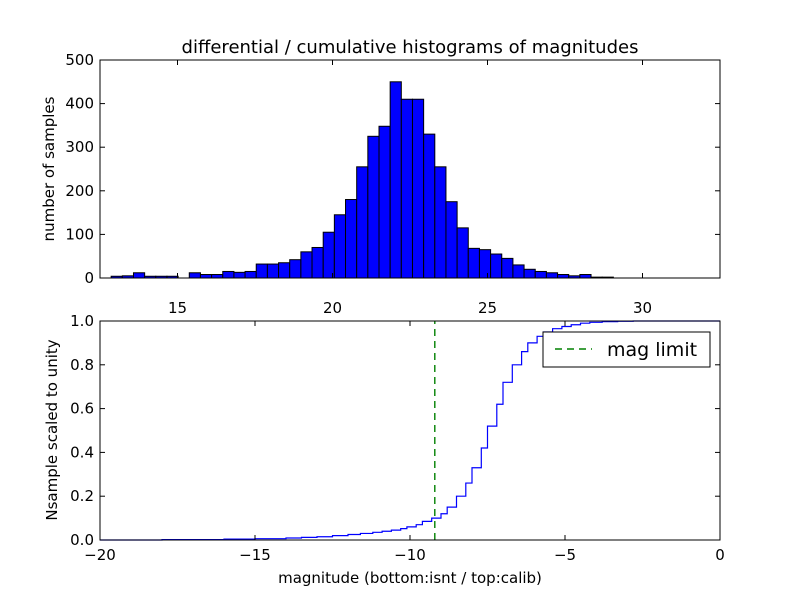 The width and height of the screenshot is (800, 605). Describe the element at coordinates (79, 104) in the screenshot. I see `y-tick-label: 400` at that location.